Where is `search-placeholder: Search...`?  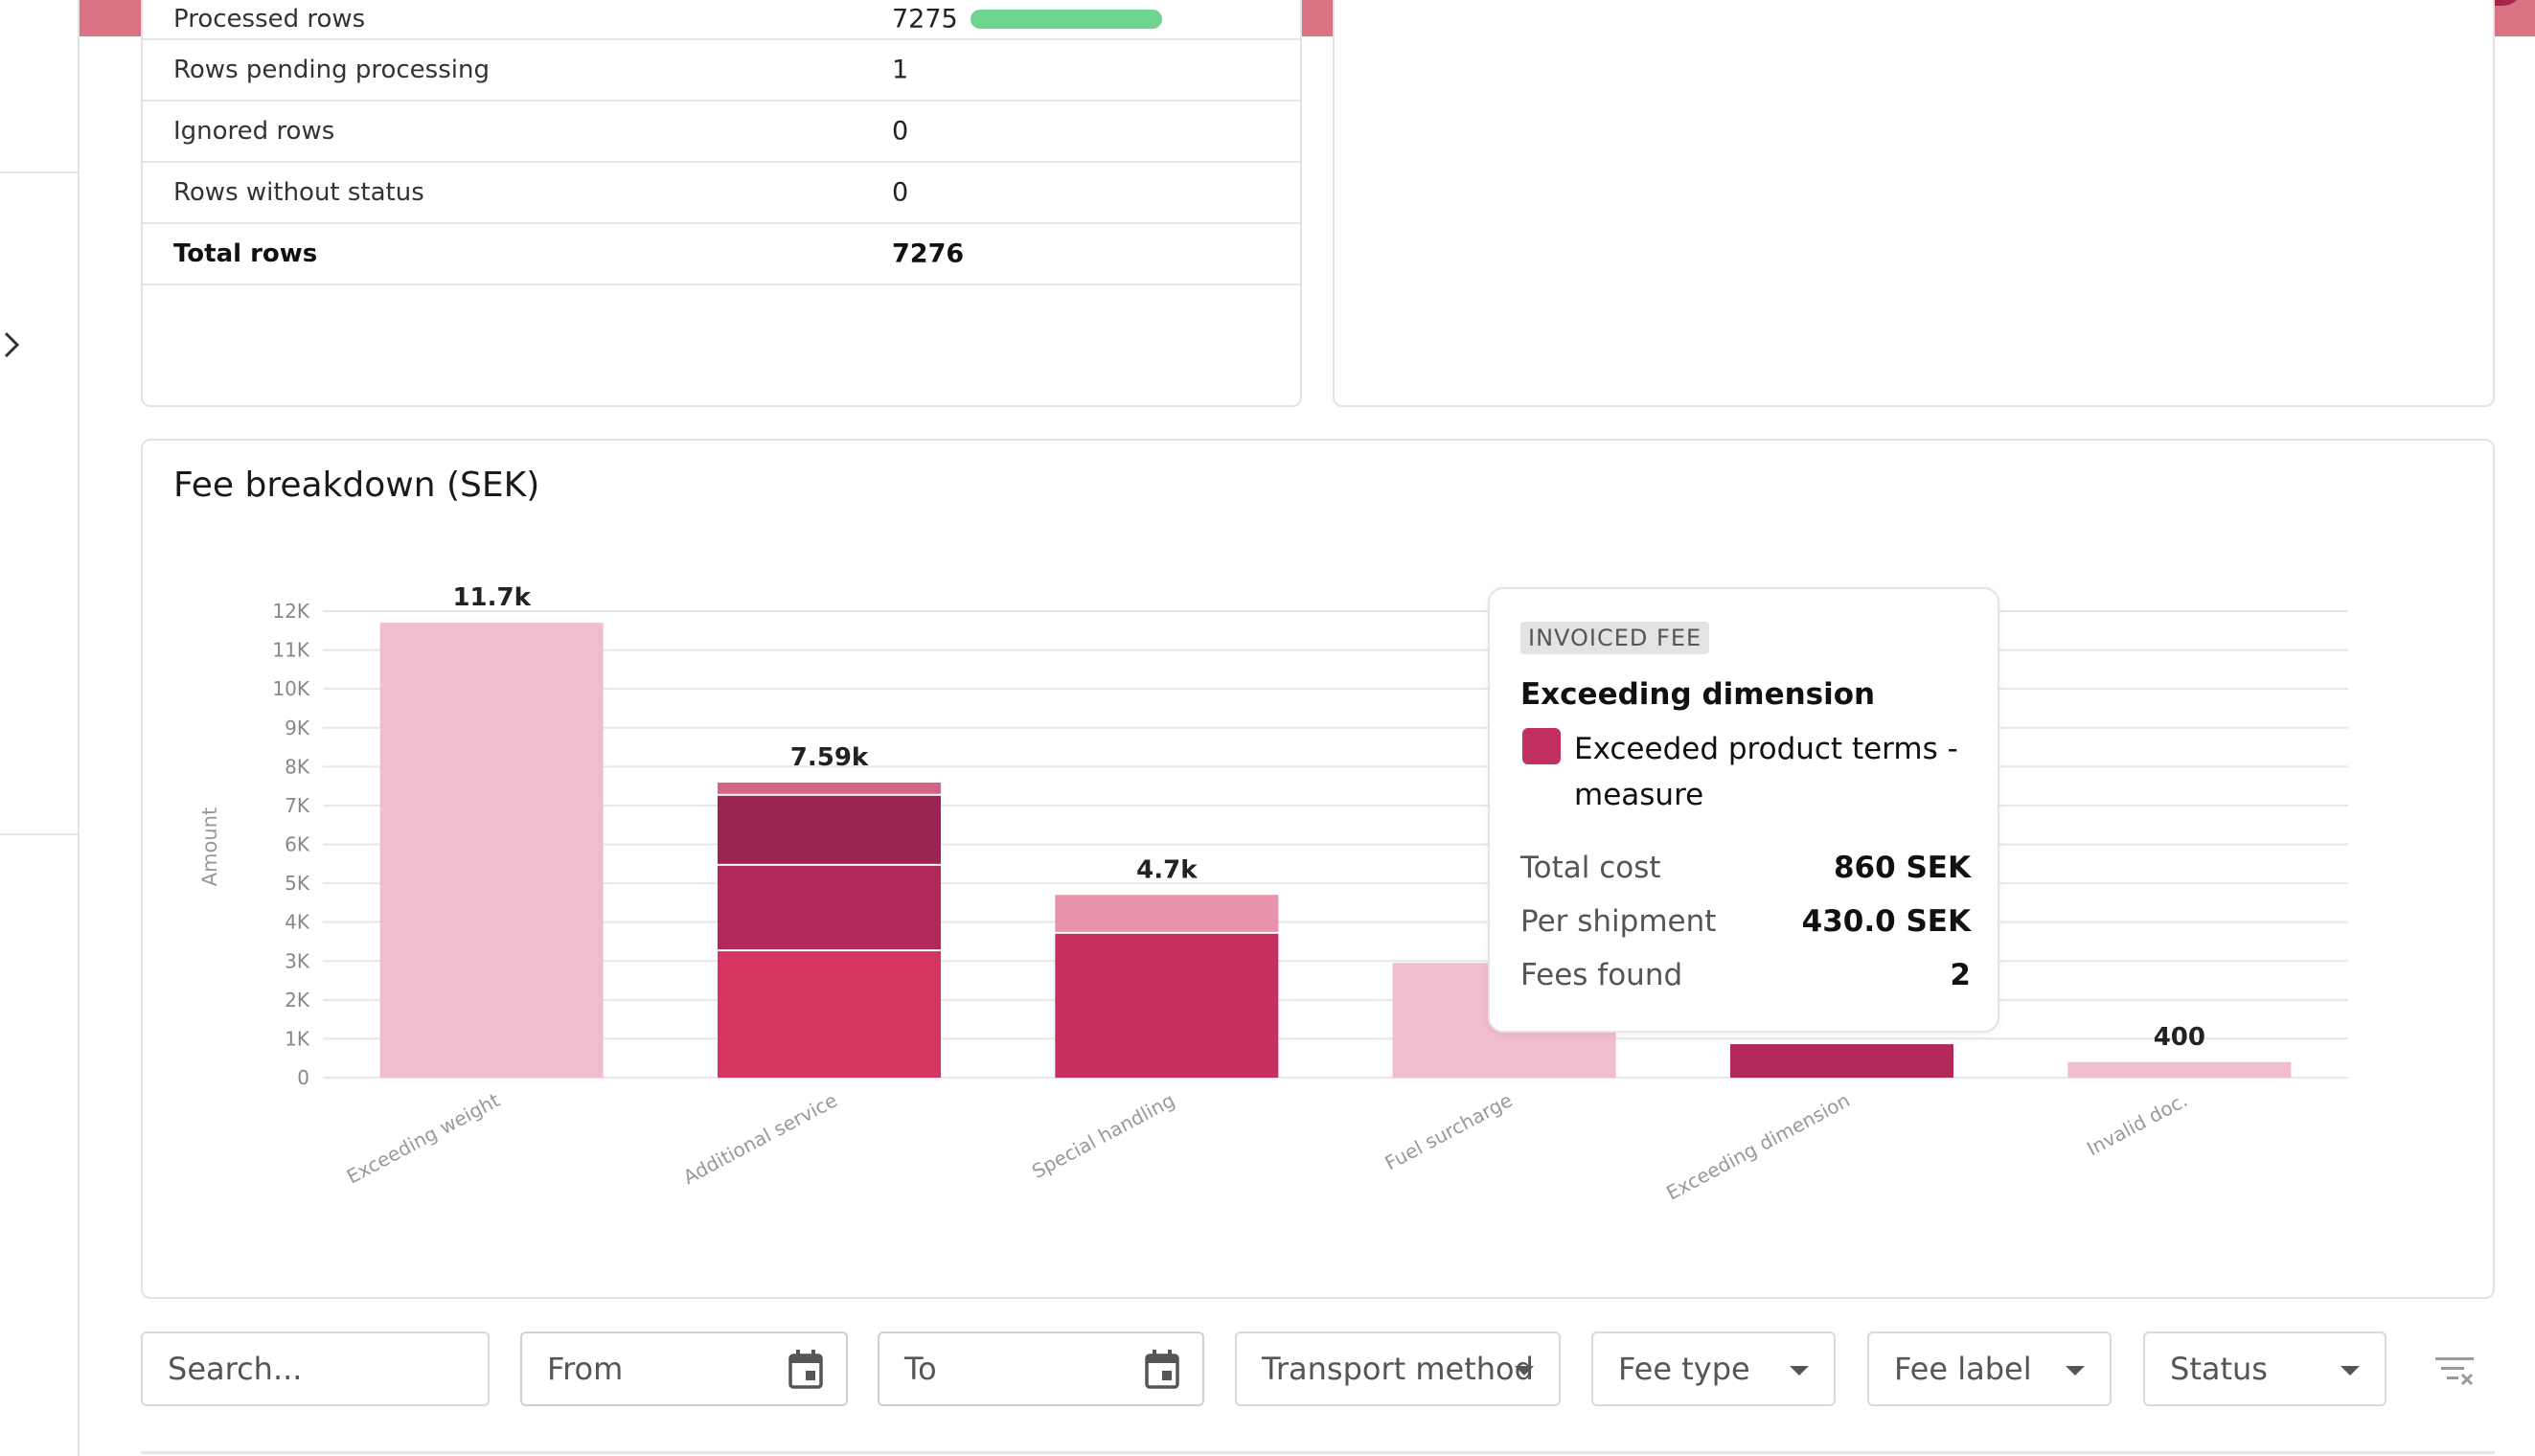
search-placeholder: Search... is located at coordinates (235, 1369).